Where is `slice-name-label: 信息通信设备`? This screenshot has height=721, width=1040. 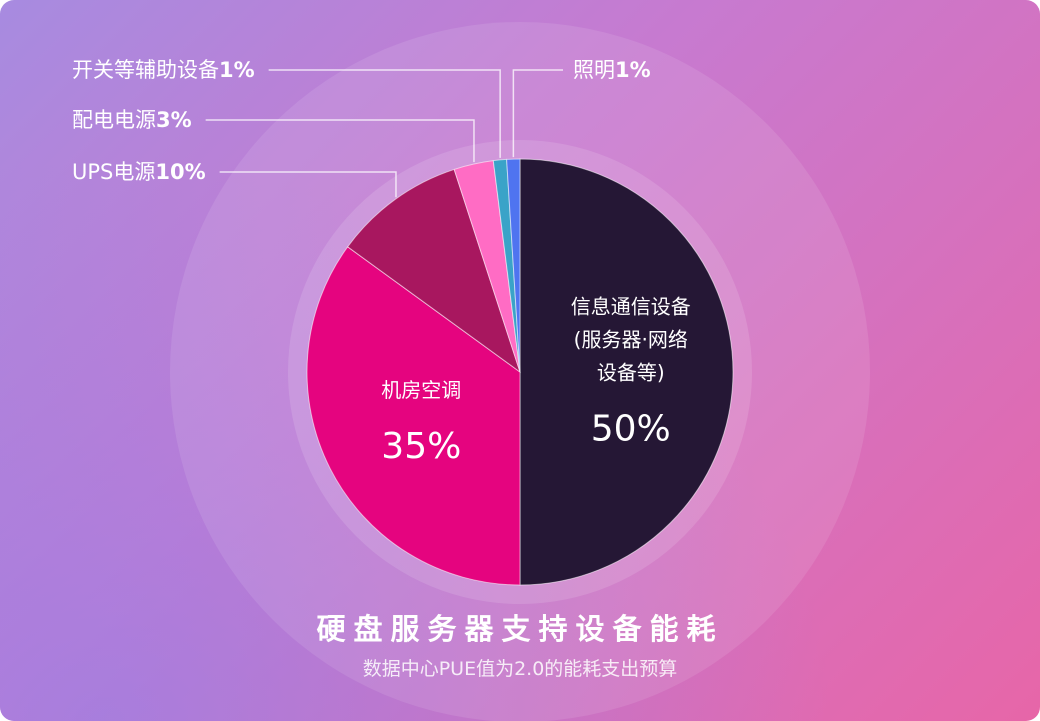
slice-name-label: 信息通信设备 is located at coordinates (631, 307).